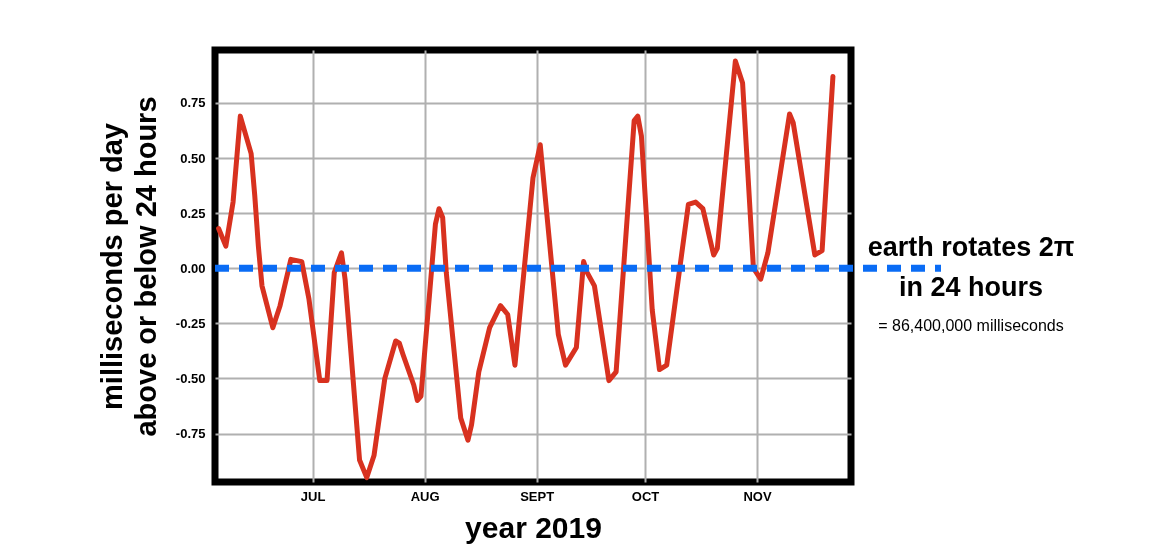  Describe the element at coordinates (537, 496) in the screenshot. I see `x-tick-label: SEPT` at that location.